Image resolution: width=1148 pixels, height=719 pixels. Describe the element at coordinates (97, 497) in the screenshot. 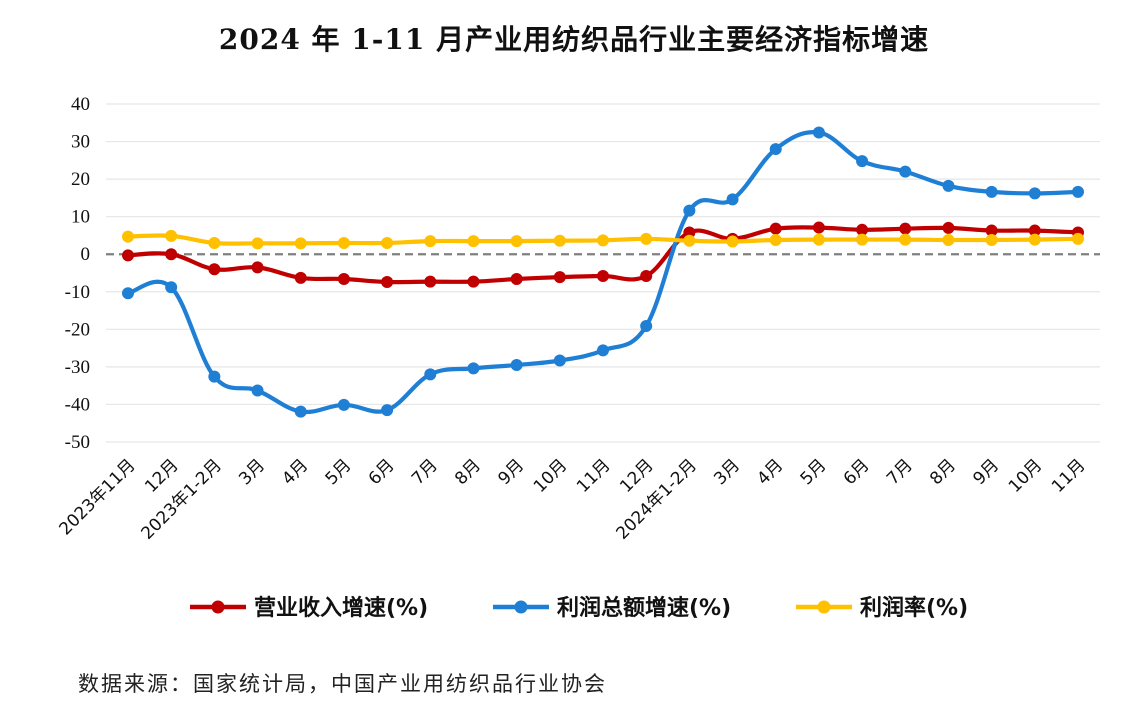

I see `x-tick-label: 2023年11月` at that location.